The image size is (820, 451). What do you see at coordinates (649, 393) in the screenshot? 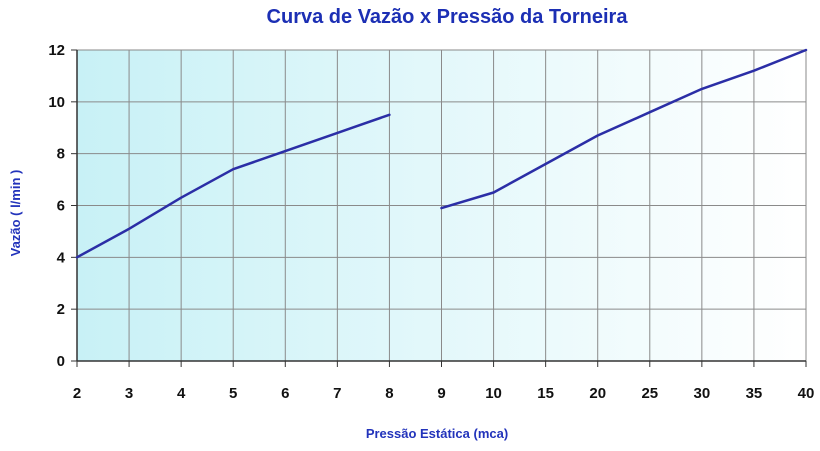
I see `x-tick-label: 25` at bounding box center [649, 393].